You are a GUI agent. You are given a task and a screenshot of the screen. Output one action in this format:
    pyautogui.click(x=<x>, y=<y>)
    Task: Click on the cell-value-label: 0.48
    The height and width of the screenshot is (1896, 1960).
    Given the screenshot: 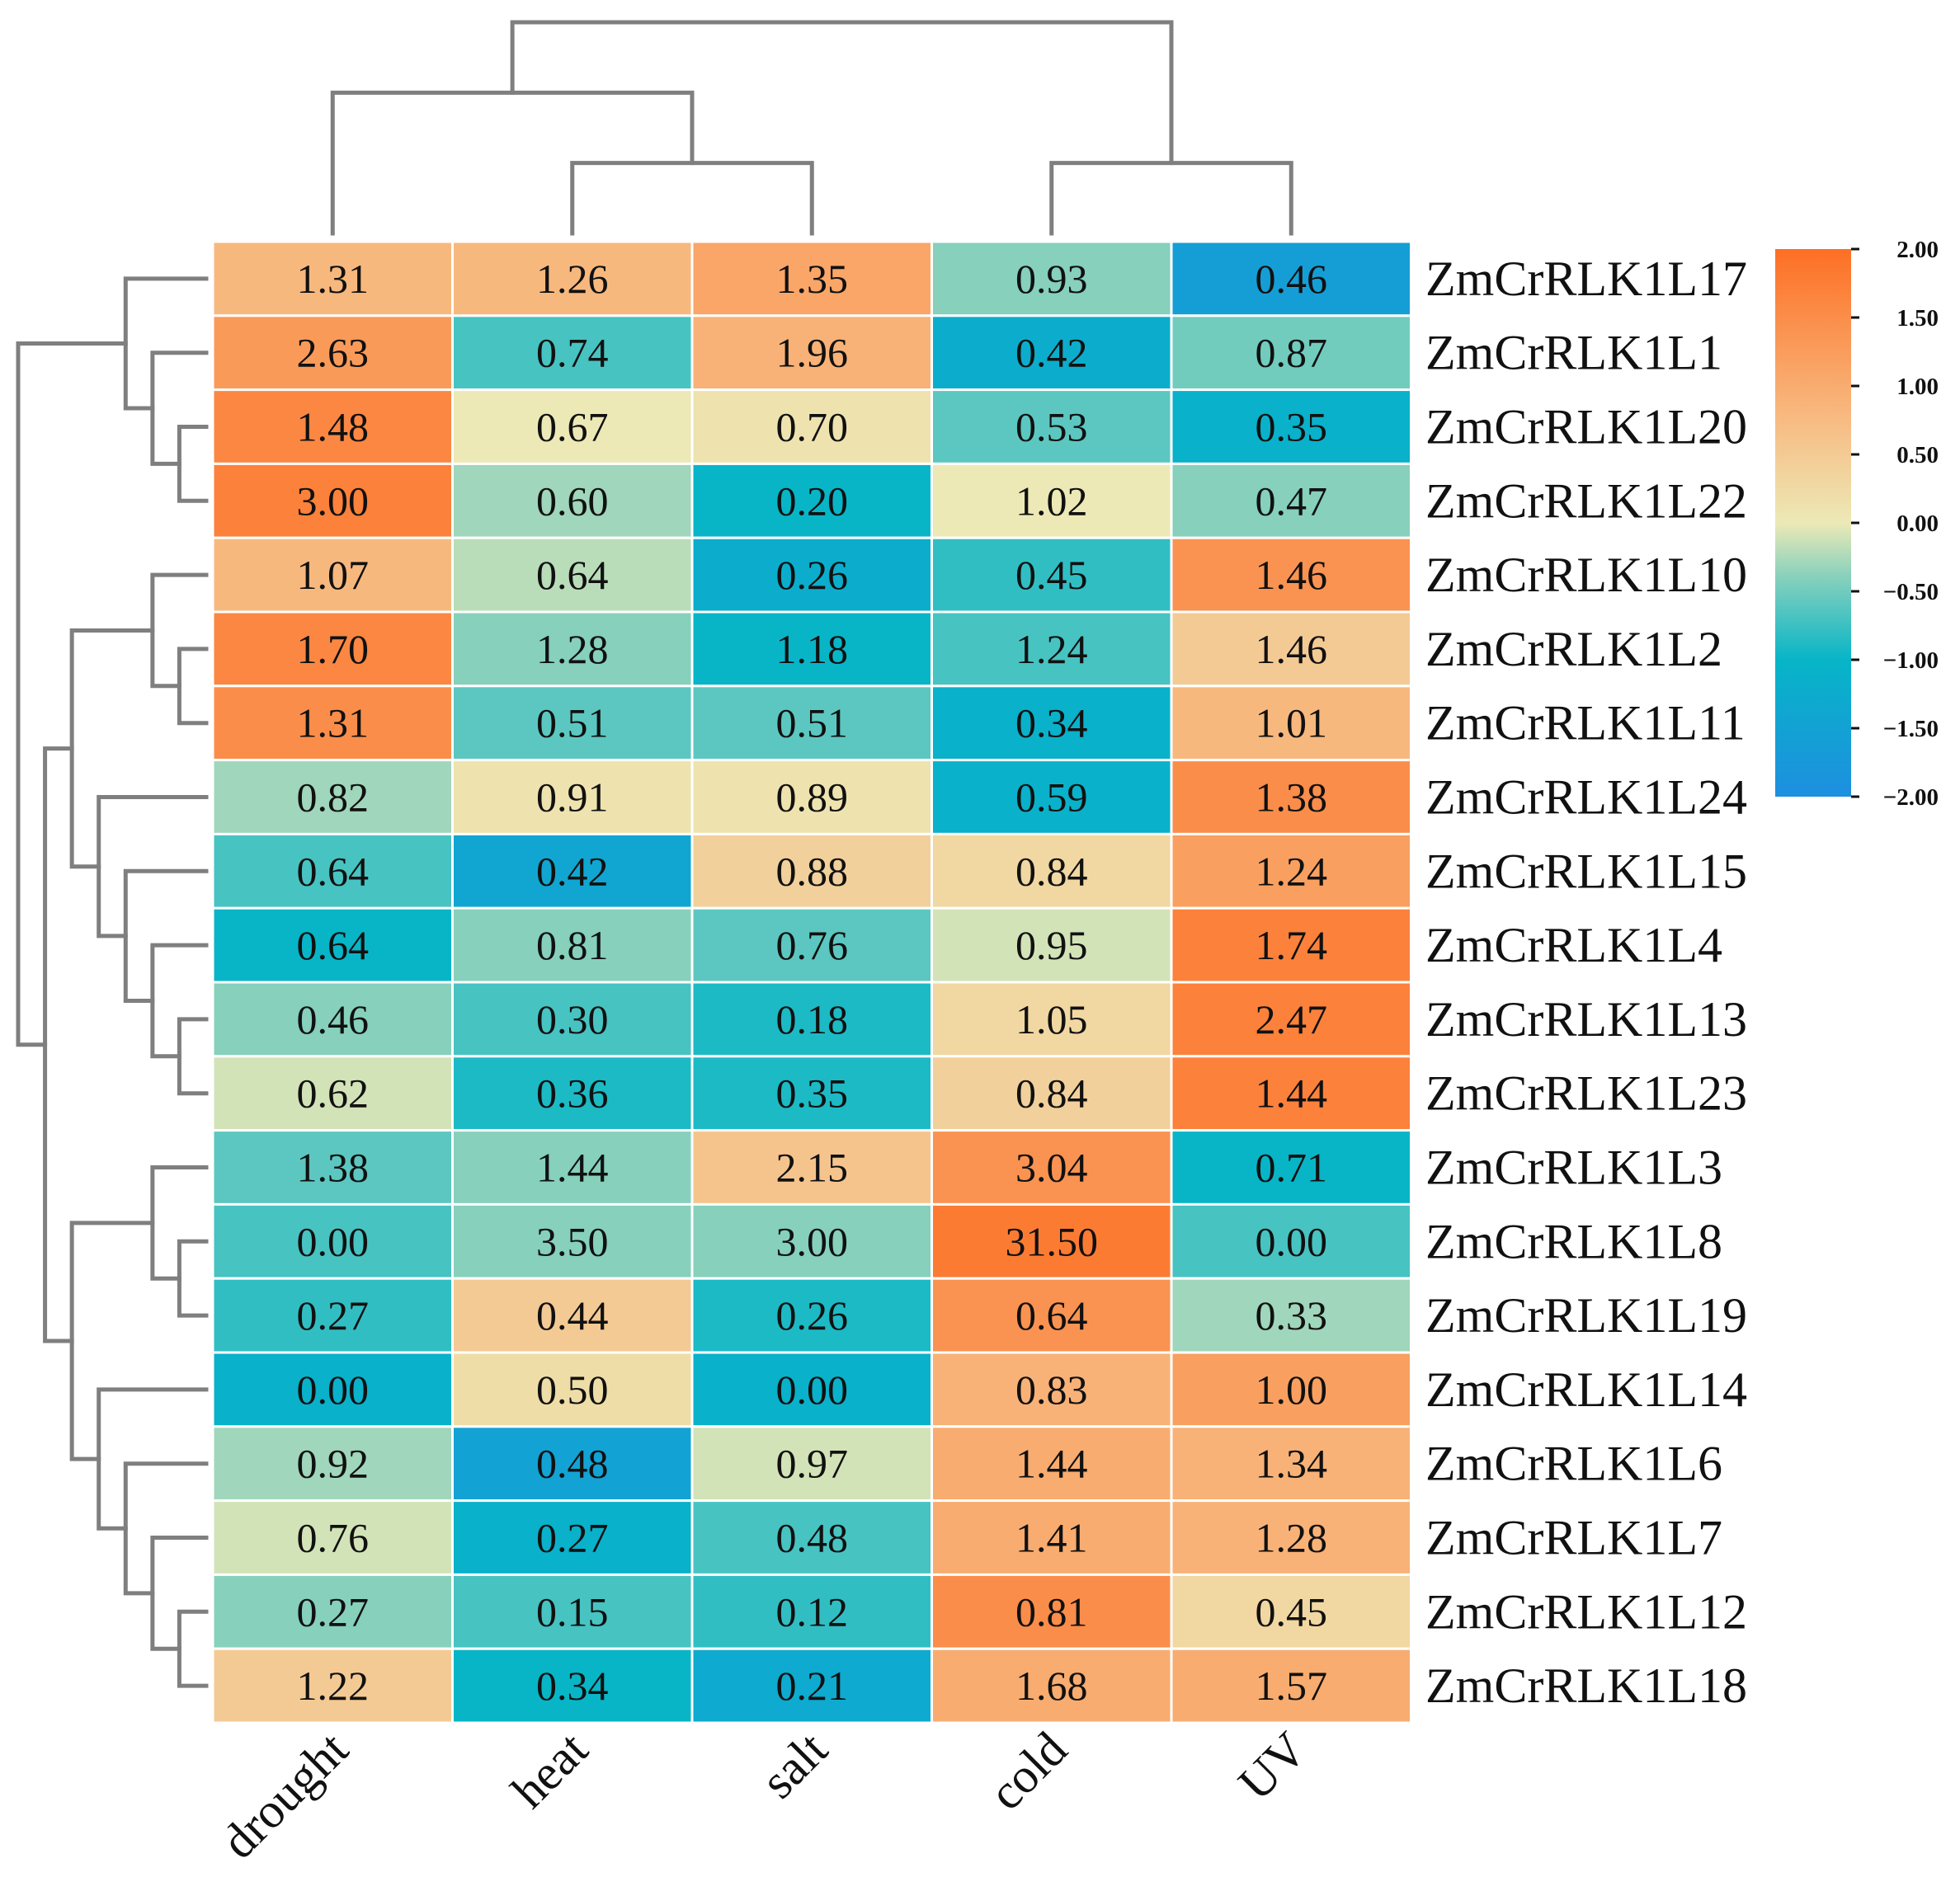 What is the action you would take?
    pyautogui.click(x=573, y=1464)
    